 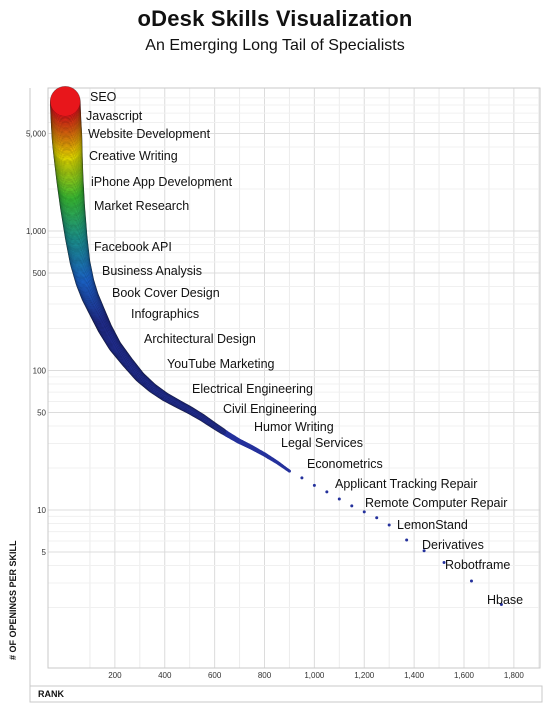 What do you see at coordinates (114, 116) in the screenshot?
I see `point-label: Javascript` at bounding box center [114, 116].